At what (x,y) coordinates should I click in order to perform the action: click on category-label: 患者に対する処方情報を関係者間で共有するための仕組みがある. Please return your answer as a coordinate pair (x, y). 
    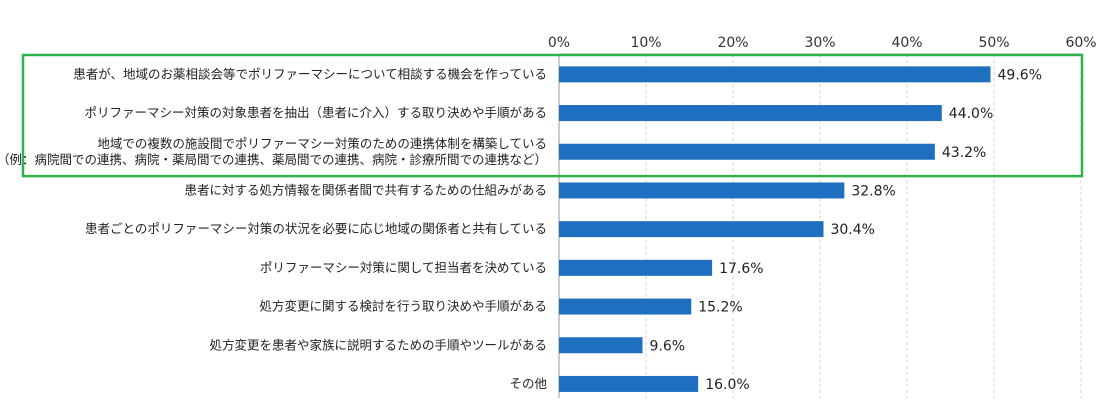
    Looking at the image, I should click on (365, 189).